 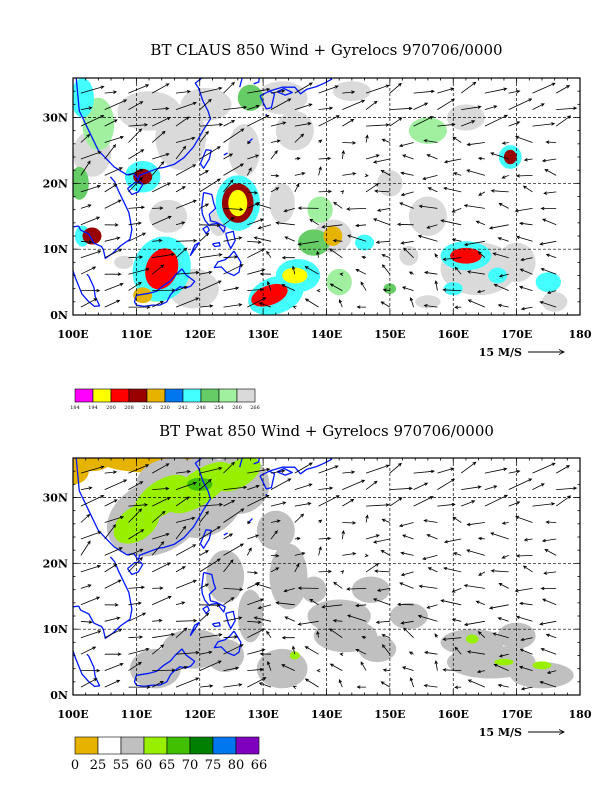 I want to click on x-tick-label: 170E, so click(x=516, y=714).